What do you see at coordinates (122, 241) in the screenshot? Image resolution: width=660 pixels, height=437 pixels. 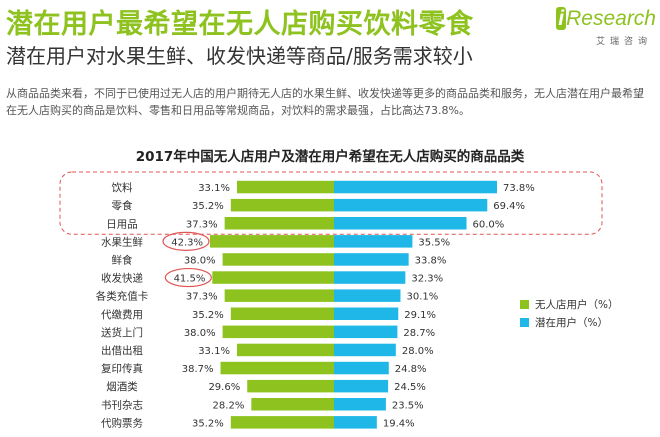 I see `category-label: 水果生鲜` at bounding box center [122, 241].